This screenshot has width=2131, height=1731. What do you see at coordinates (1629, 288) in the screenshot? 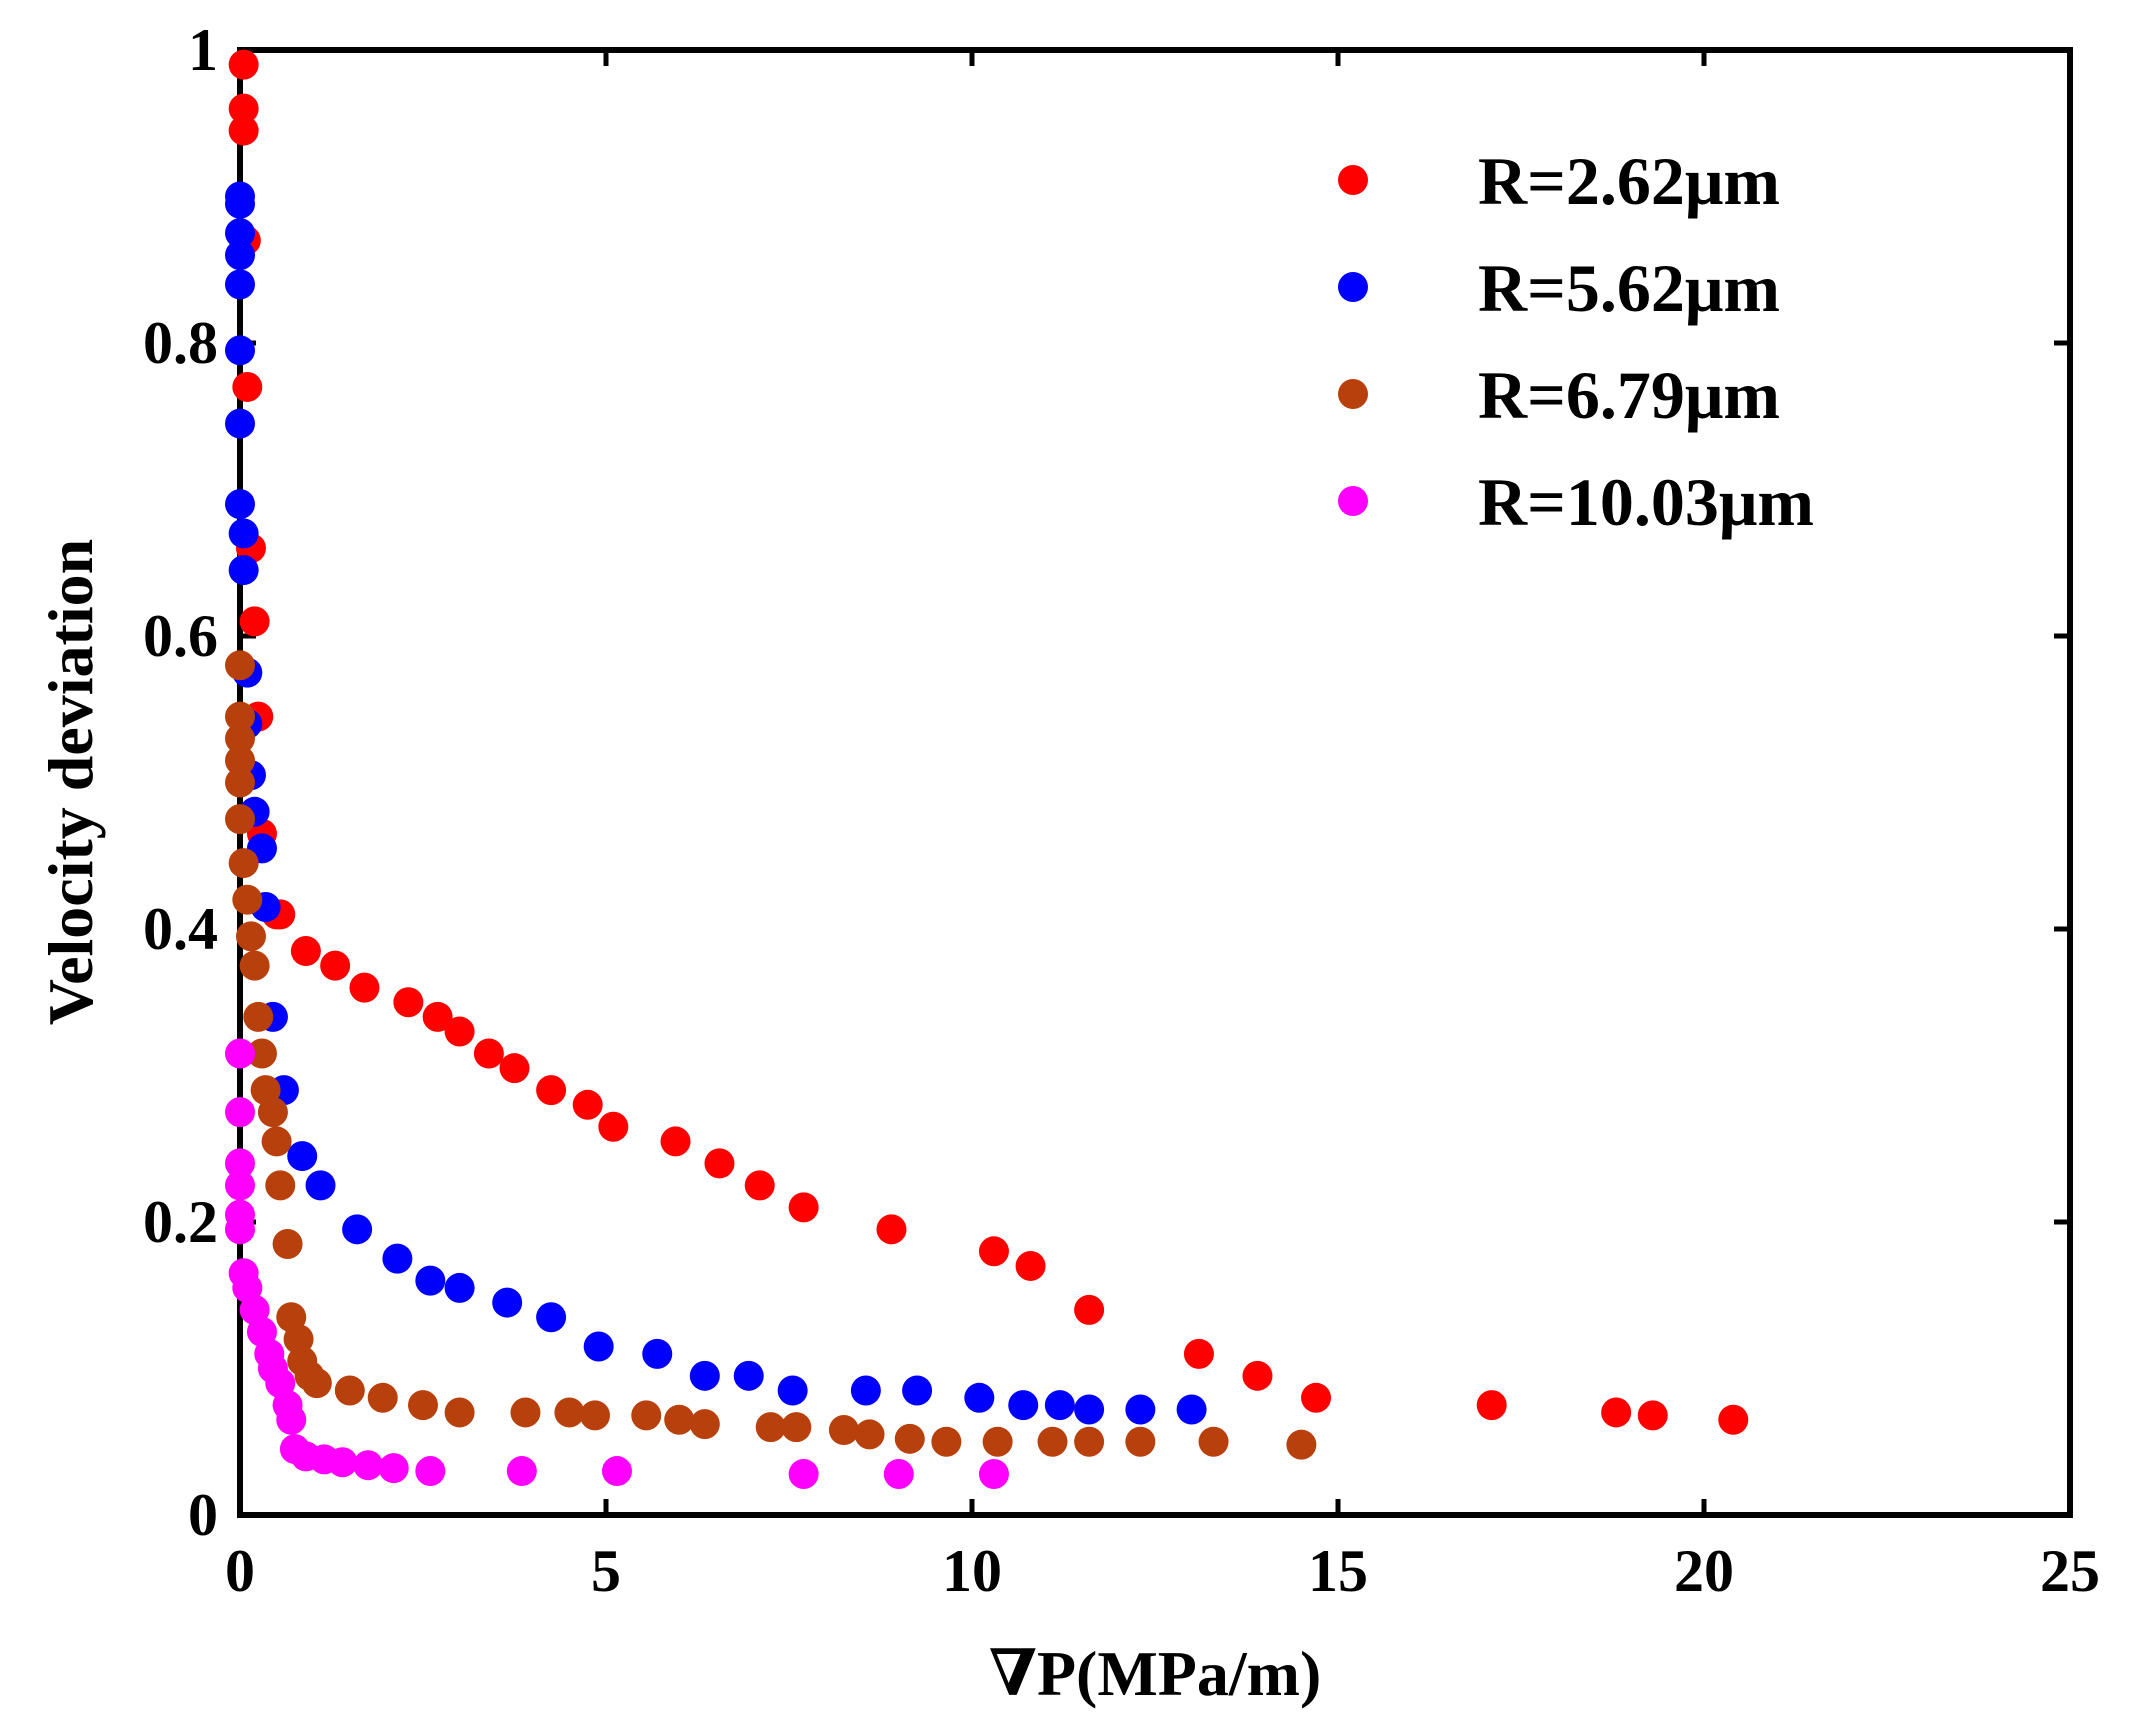
I see `legend-label: R=5.62μm` at bounding box center [1629, 288].